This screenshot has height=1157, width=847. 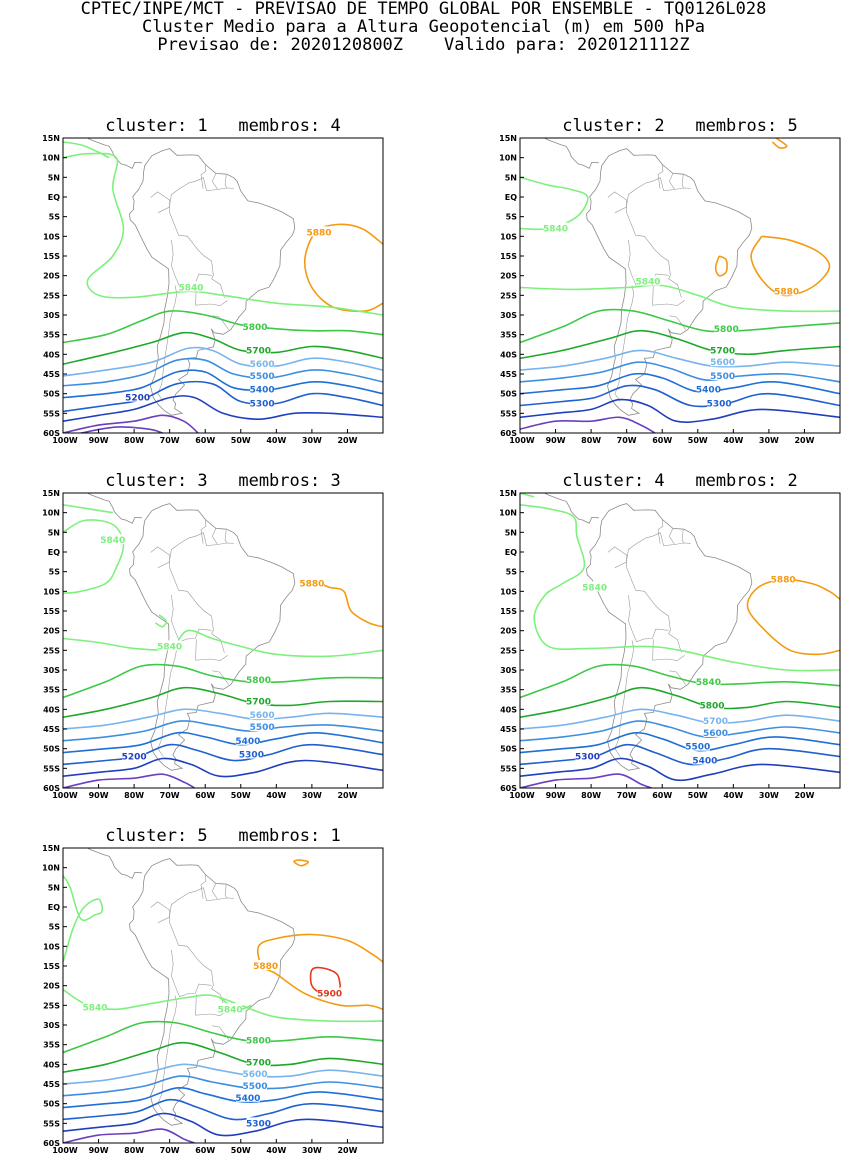 I want to click on contour-label: 5880, so click(x=318, y=233).